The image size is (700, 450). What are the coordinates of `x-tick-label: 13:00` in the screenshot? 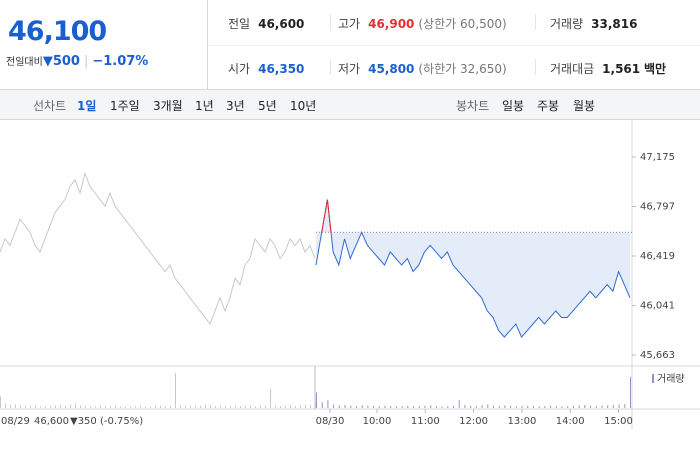 It's located at (521, 421).